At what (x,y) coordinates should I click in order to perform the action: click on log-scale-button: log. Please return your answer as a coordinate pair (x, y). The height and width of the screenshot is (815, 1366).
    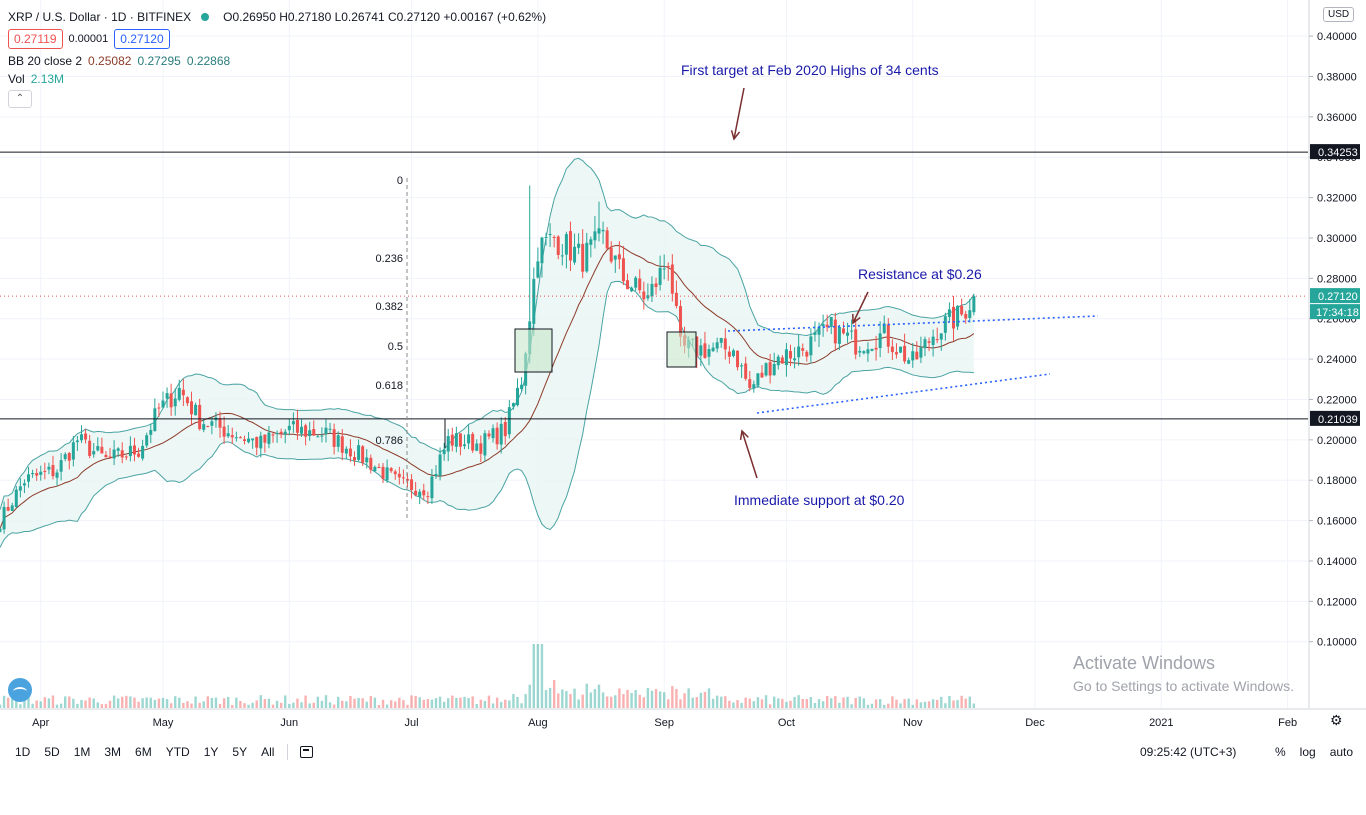
    Looking at the image, I should click on (1307, 752).